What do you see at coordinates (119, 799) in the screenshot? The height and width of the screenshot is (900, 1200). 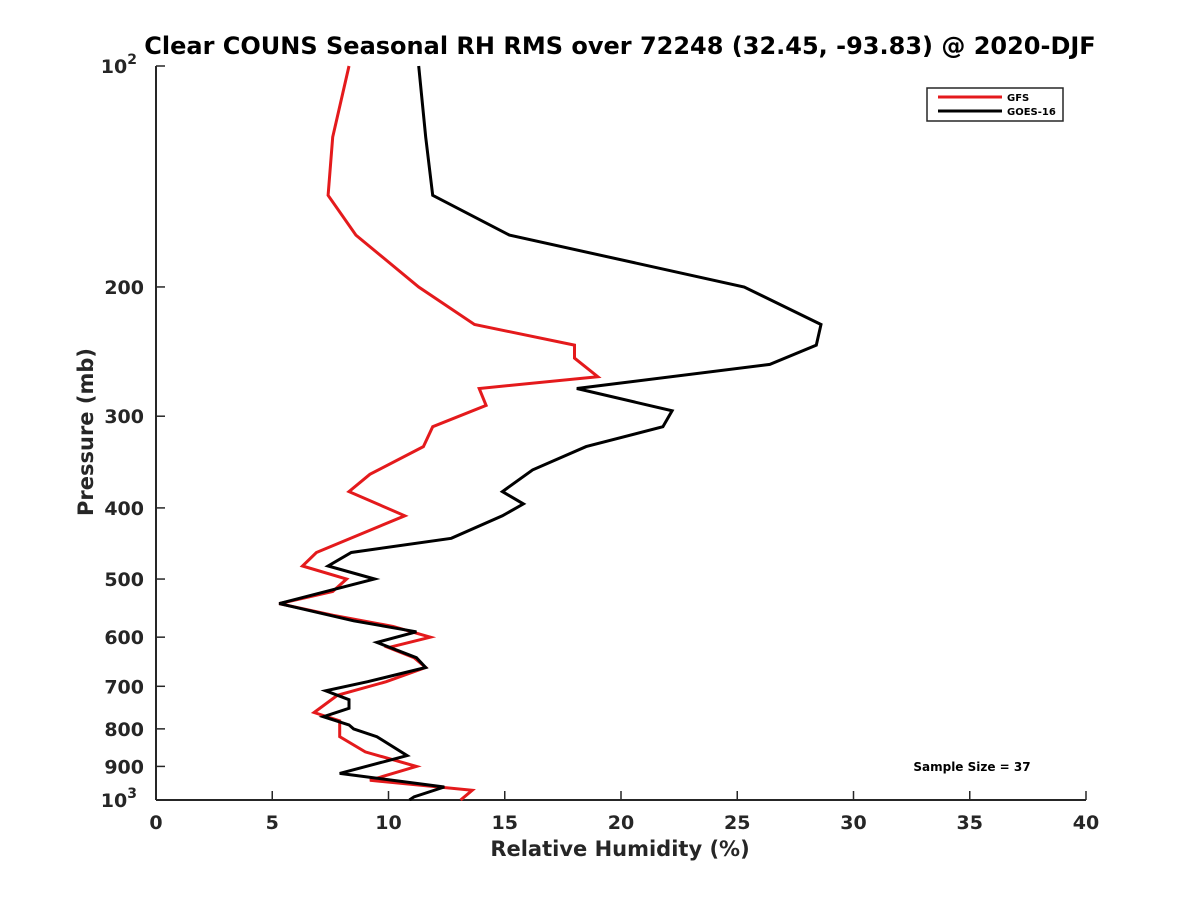 I see `y-tick-label: 10³` at bounding box center [119, 799].